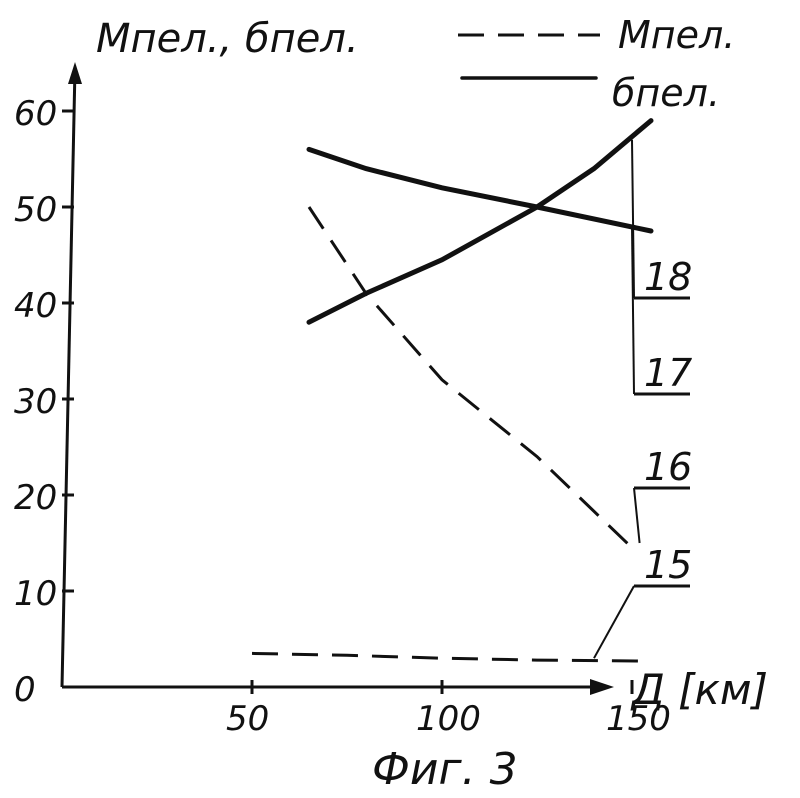 The image size is (800, 798). I want to click on x-tick-label: 100, so click(448, 719).